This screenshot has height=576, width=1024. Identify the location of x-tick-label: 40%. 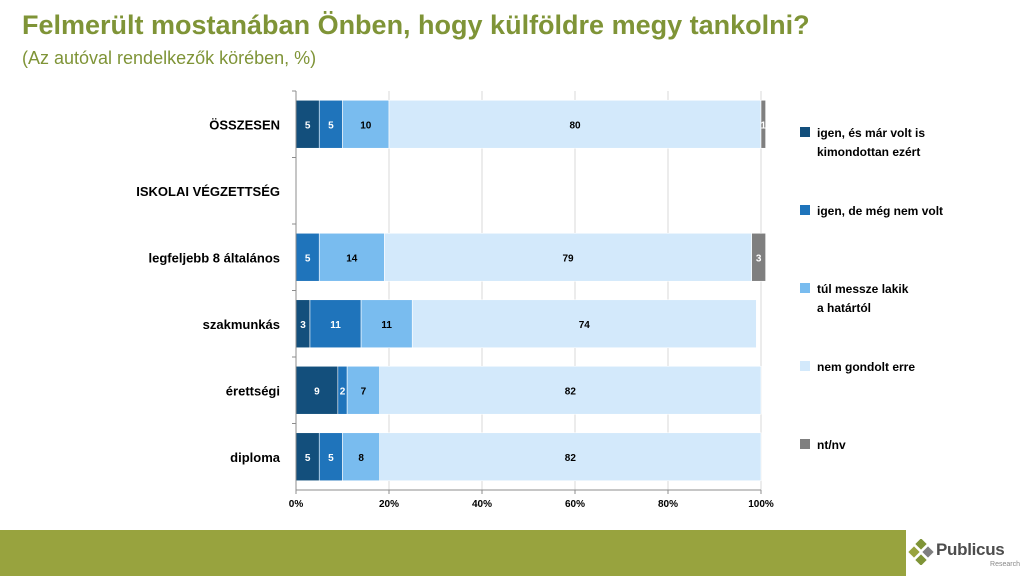
(482, 504).